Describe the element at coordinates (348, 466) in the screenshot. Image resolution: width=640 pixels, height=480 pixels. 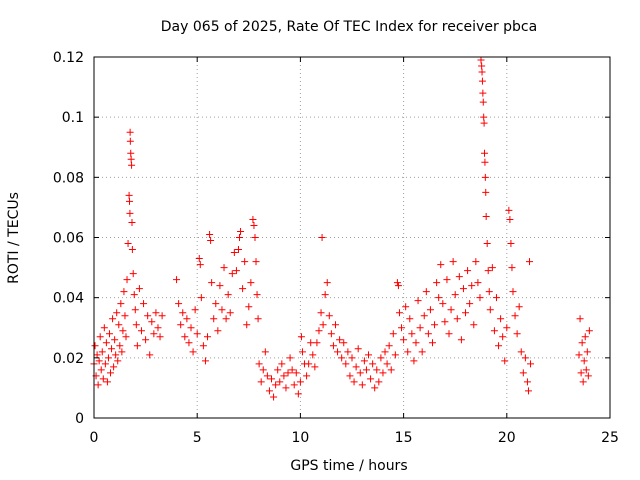
I see `x-axis-label: GPS time / hours` at that location.